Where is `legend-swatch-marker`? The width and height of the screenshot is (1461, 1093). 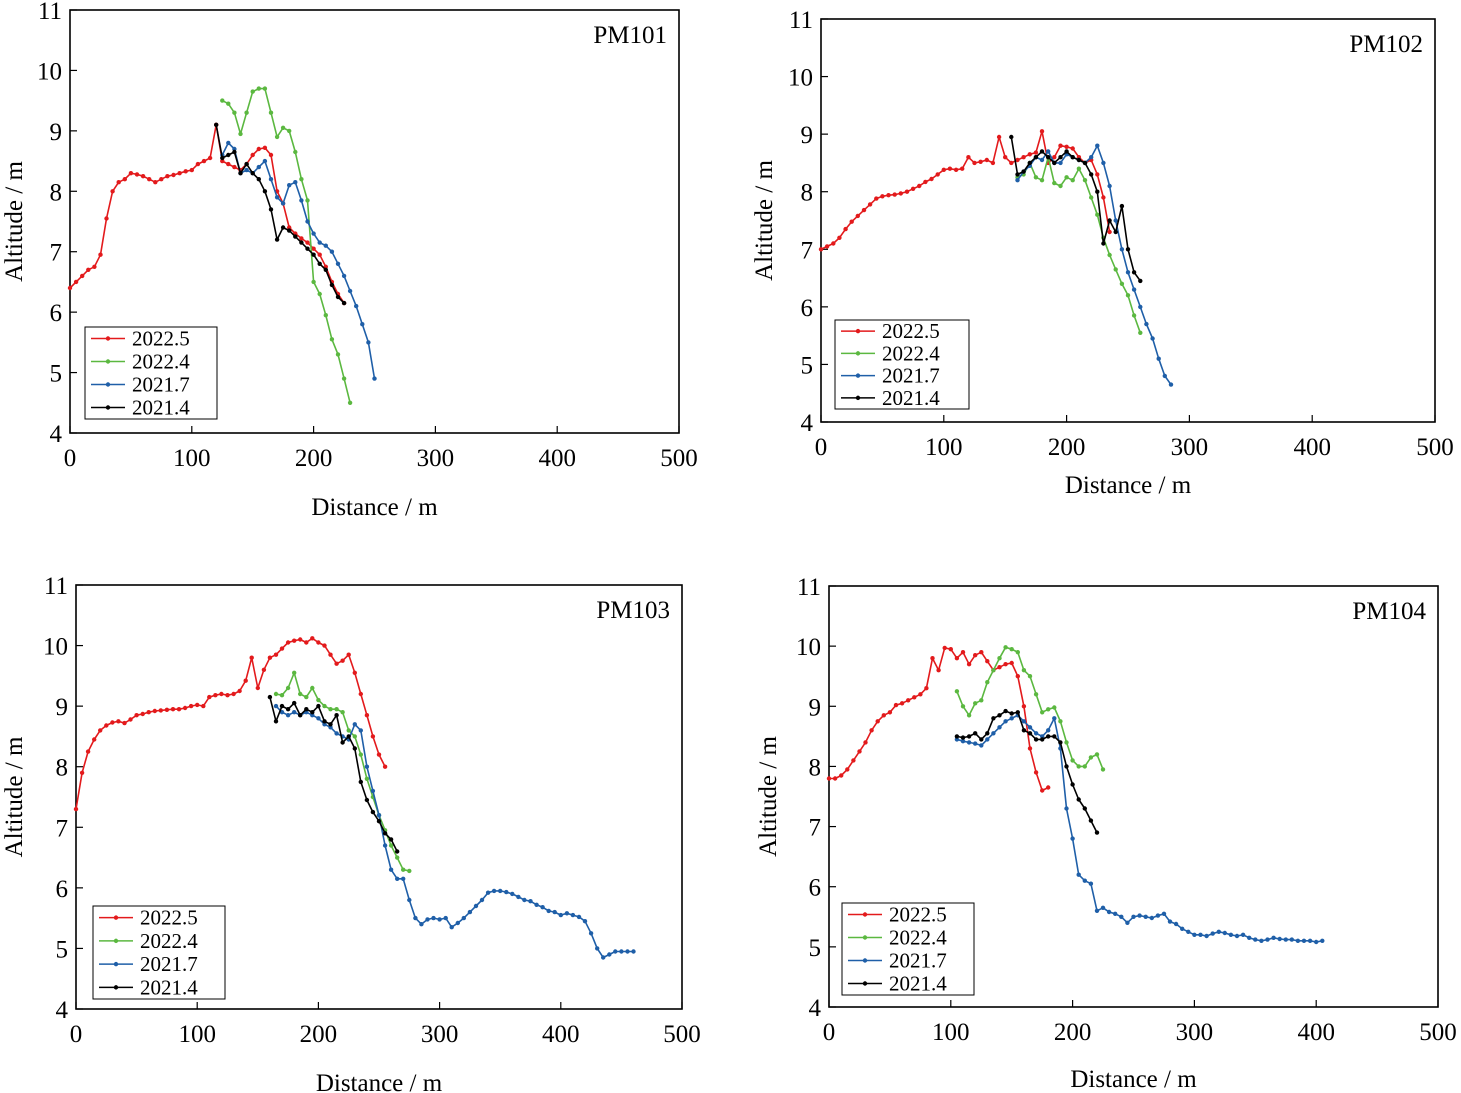
legend-swatch-marker is located at coordinates (108, 407).